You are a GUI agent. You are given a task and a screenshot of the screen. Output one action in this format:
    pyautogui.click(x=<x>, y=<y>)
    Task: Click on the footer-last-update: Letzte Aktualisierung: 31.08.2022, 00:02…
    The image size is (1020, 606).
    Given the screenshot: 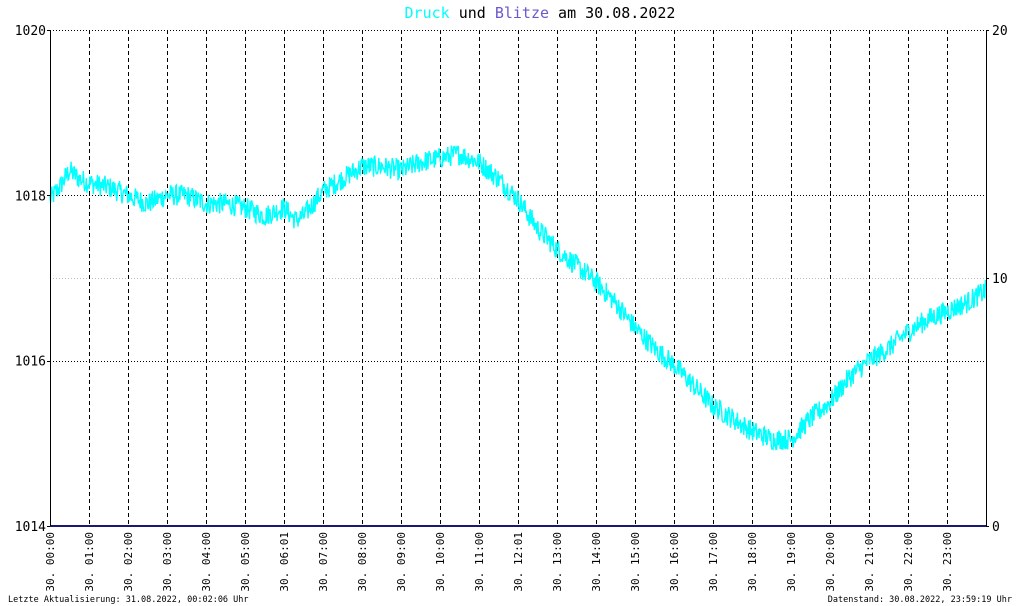 What is the action you would take?
    pyautogui.click(x=128, y=600)
    